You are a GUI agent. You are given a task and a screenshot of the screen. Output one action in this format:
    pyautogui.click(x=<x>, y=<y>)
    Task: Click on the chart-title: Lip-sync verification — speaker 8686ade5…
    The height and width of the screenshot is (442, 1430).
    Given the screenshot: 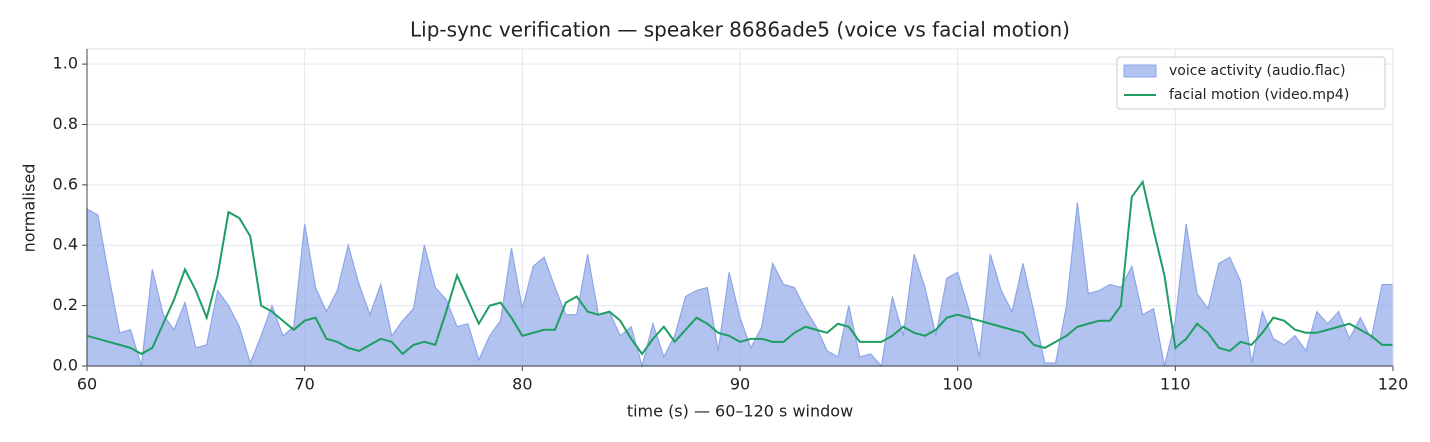 What is the action you would take?
    pyautogui.click(x=740, y=30)
    